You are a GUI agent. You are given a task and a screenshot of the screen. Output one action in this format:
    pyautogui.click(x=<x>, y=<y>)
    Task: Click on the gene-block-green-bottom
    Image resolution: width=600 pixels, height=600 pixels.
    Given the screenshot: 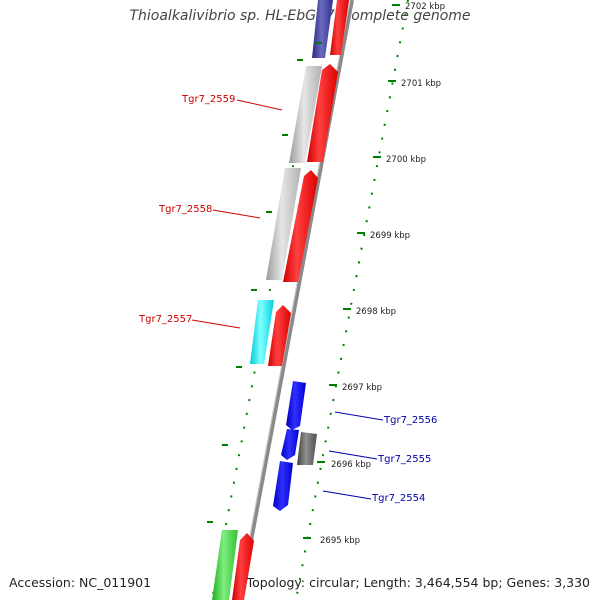 What is the action you would take?
    pyautogui.click(x=225, y=565)
    